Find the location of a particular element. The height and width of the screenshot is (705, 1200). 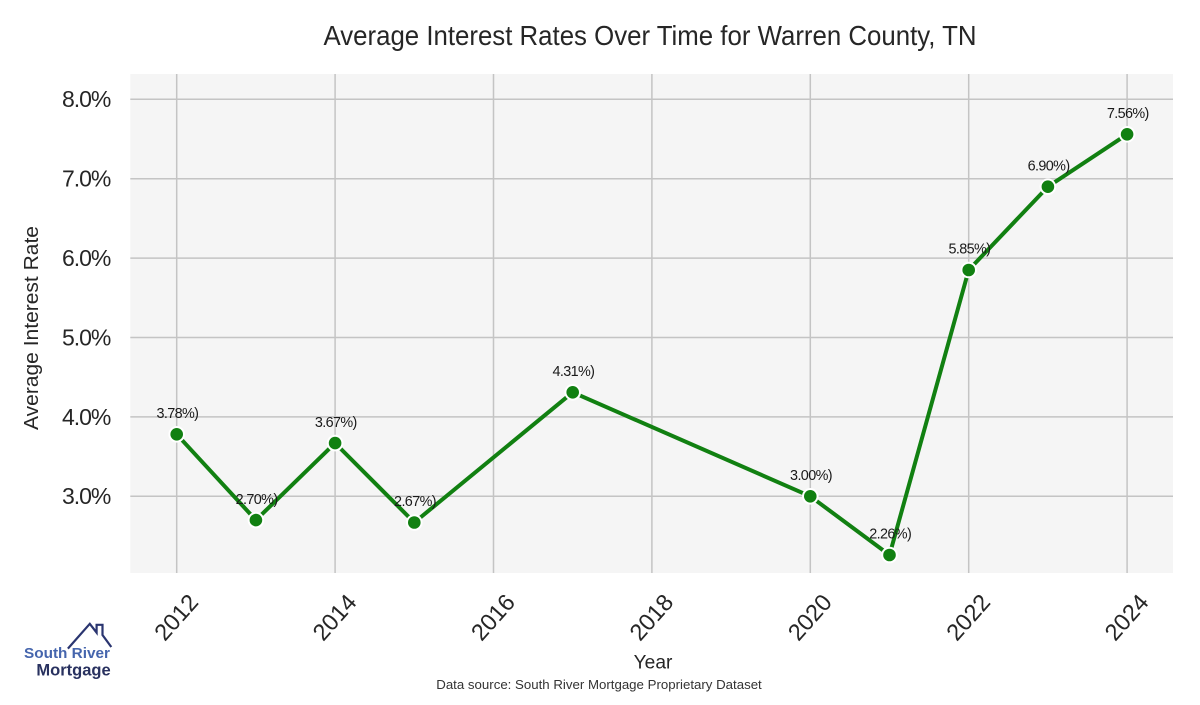

svg-text: Average Interest Rate is located at coordinates (32, 328).